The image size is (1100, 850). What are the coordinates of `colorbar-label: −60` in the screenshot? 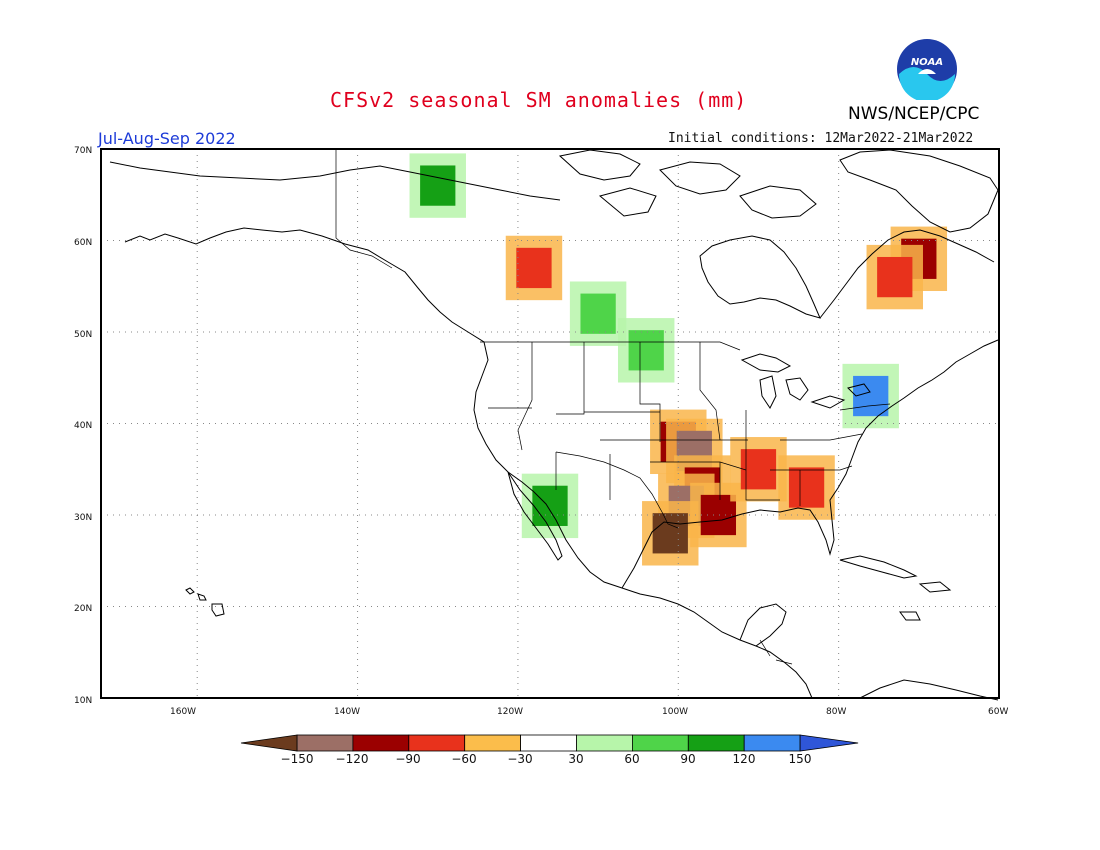 It's located at (463, 759).